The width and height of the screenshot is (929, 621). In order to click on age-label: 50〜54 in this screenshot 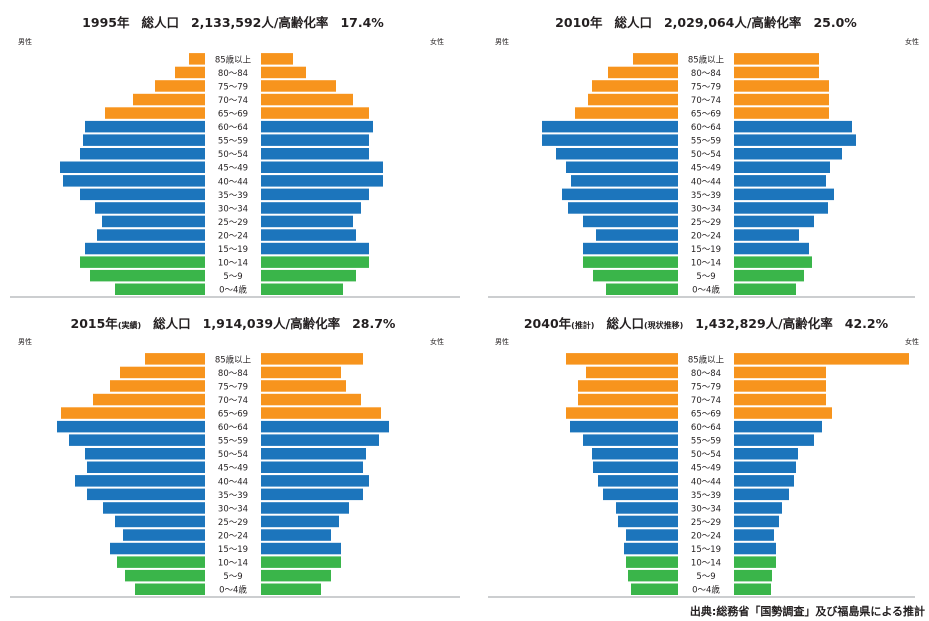, I will do `click(233, 155)`.